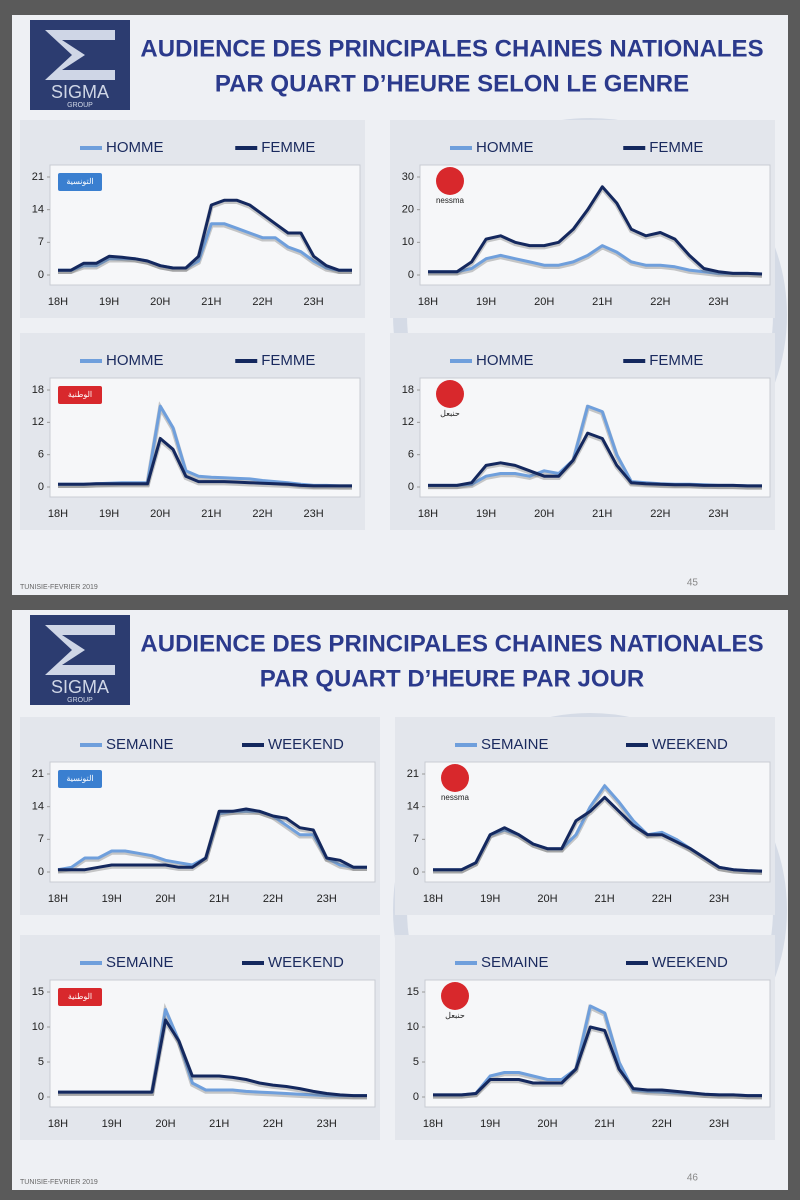  What do you see at coordinates (676, 147) in the screenshot?
I see `legend-label: FEMME` at bounding box center [676, 147].